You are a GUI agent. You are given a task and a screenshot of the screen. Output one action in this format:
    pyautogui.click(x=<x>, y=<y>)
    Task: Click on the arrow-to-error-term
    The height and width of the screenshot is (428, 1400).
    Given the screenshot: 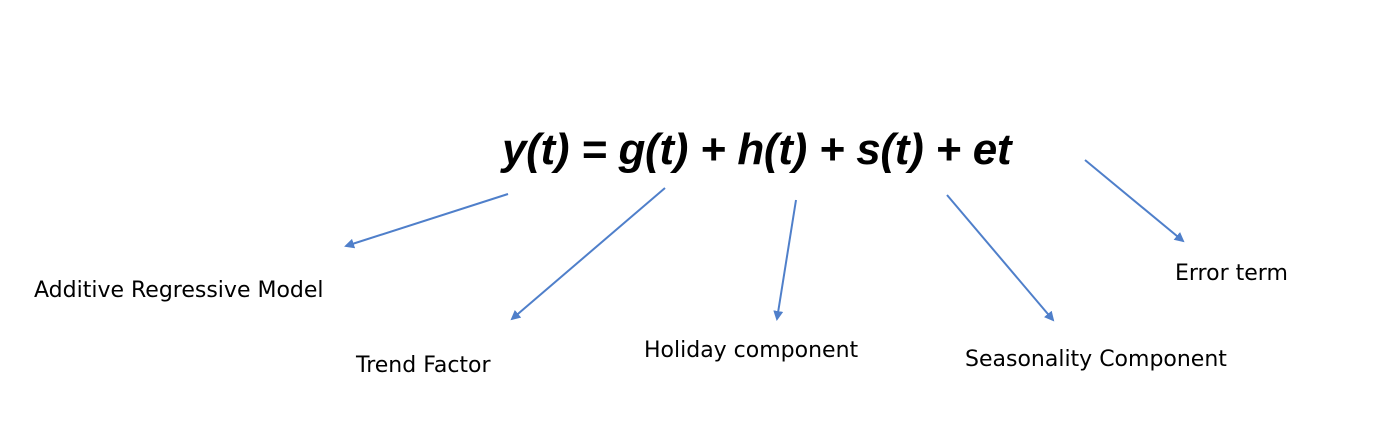 What is the action you would take?
    pyautogui.click(x=1134, y=201)
    